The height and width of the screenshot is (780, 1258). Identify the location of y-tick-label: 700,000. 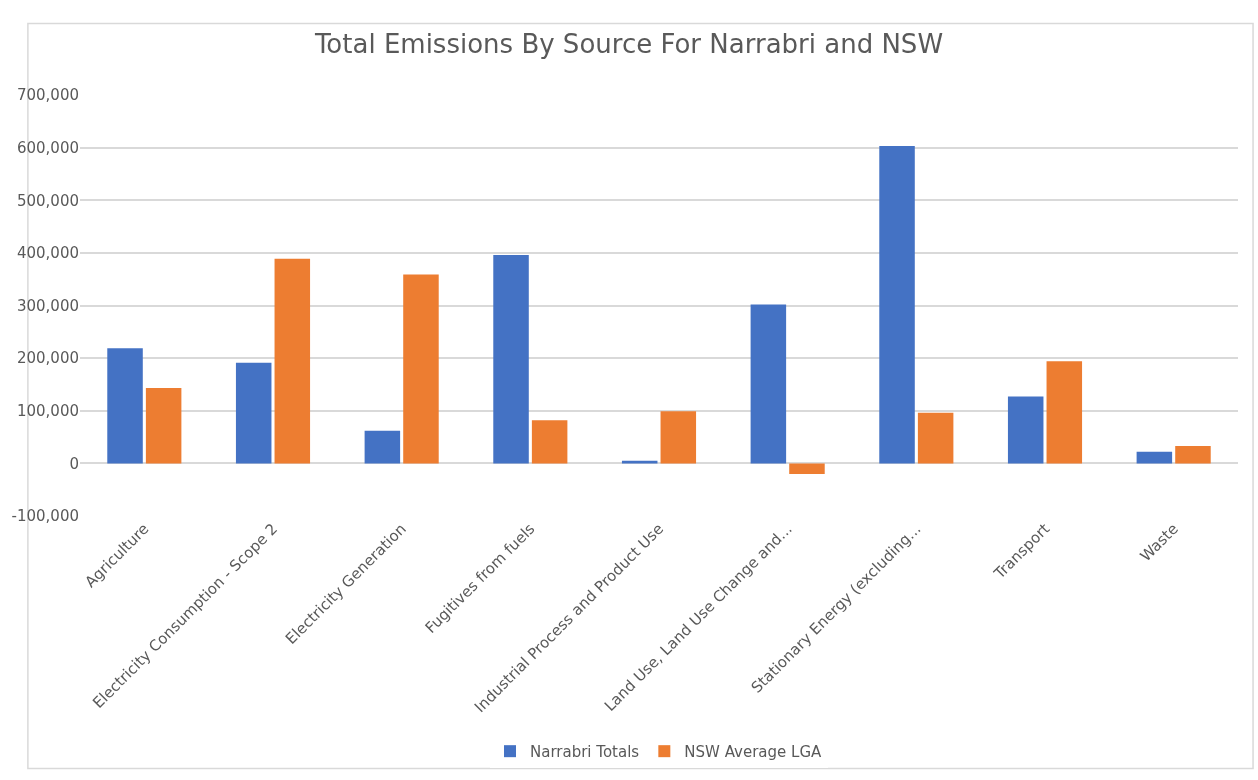
(47, 95).